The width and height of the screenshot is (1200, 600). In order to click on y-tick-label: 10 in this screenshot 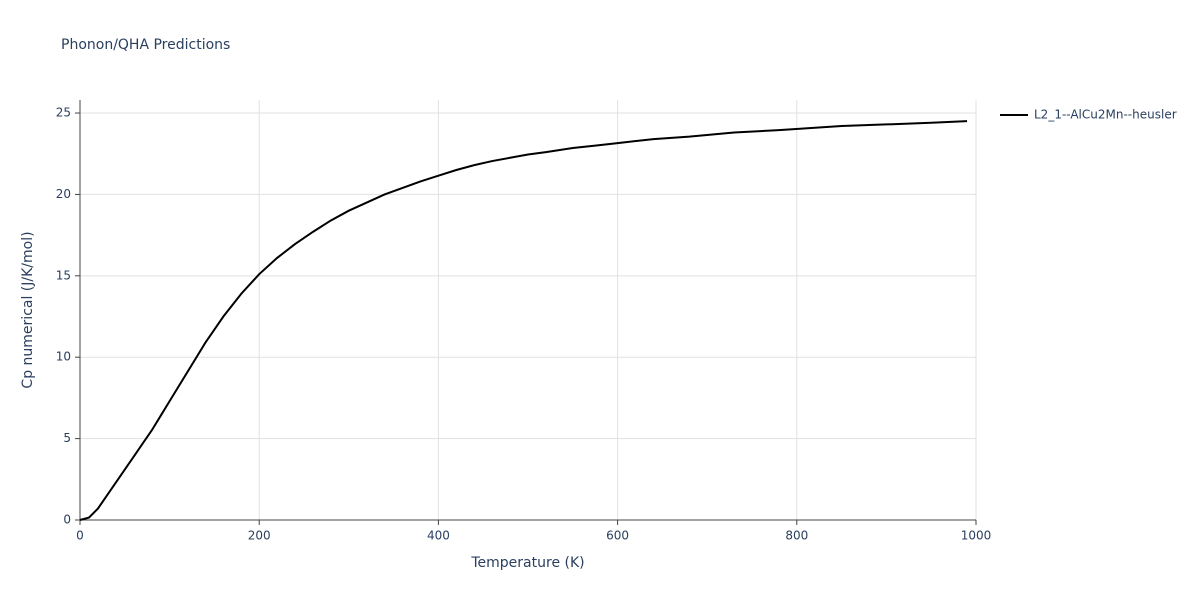, I will do `click(63, 357)`.